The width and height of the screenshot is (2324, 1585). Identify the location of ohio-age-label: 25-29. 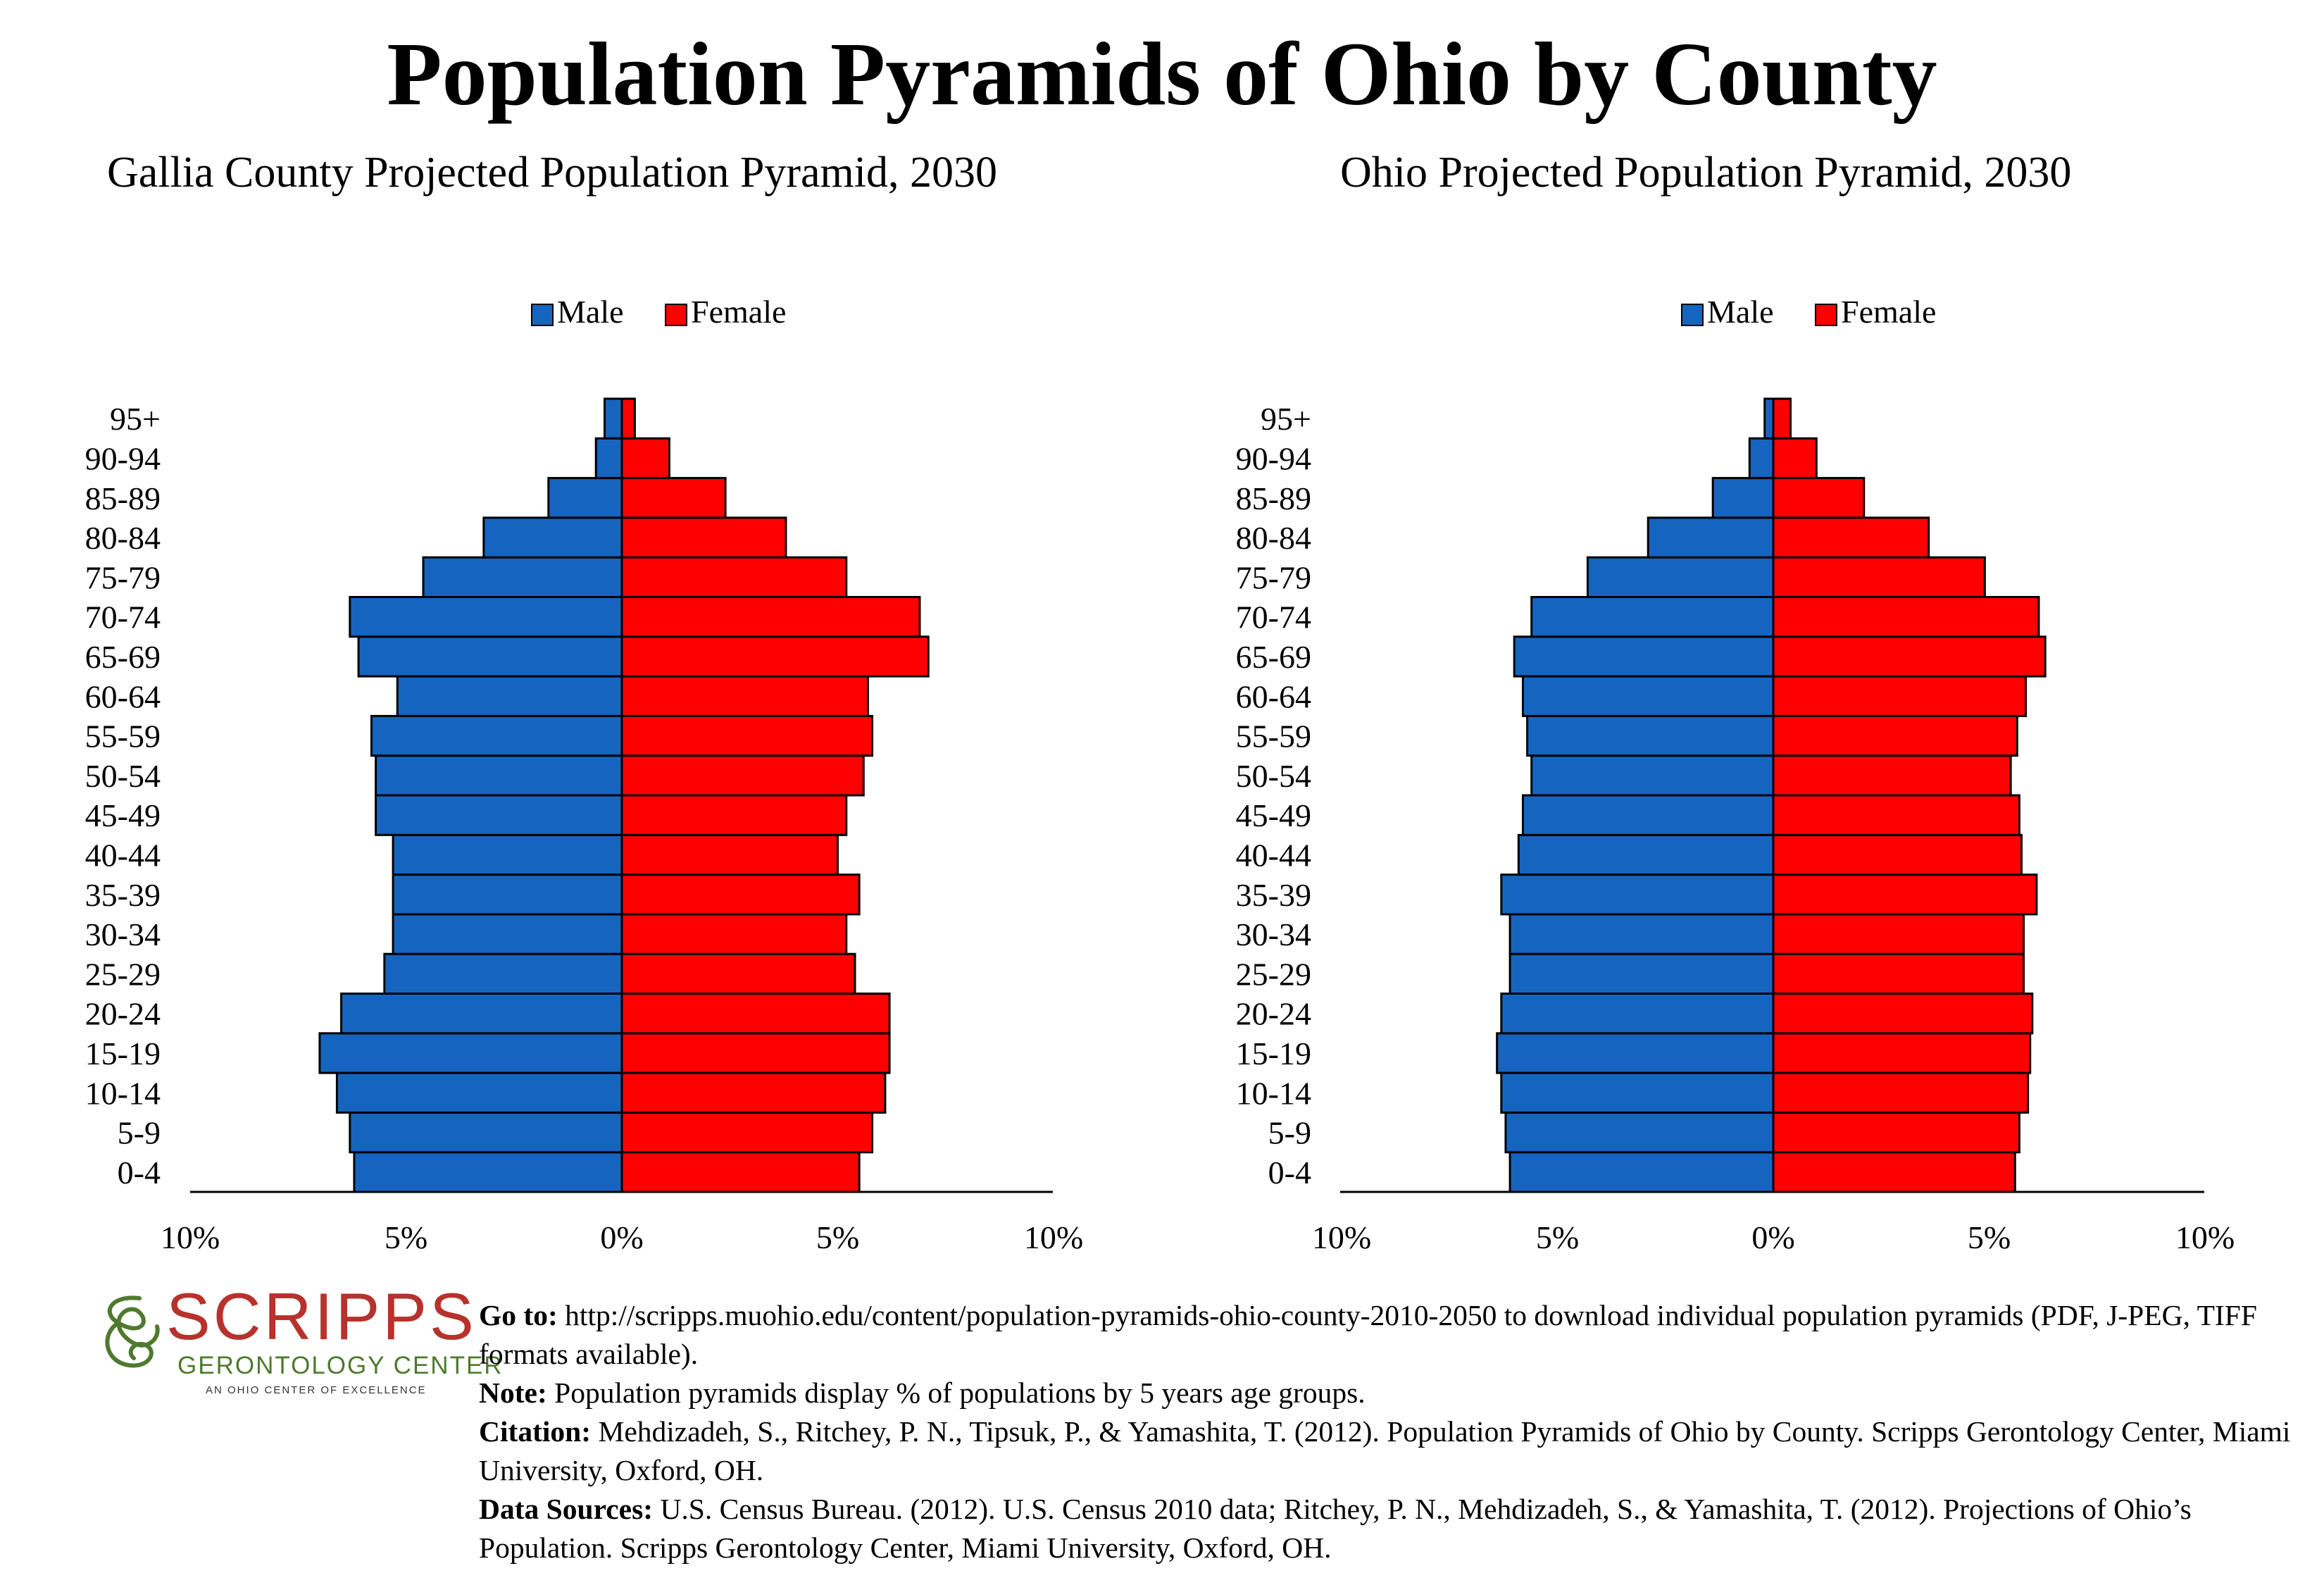
(1273, 974).